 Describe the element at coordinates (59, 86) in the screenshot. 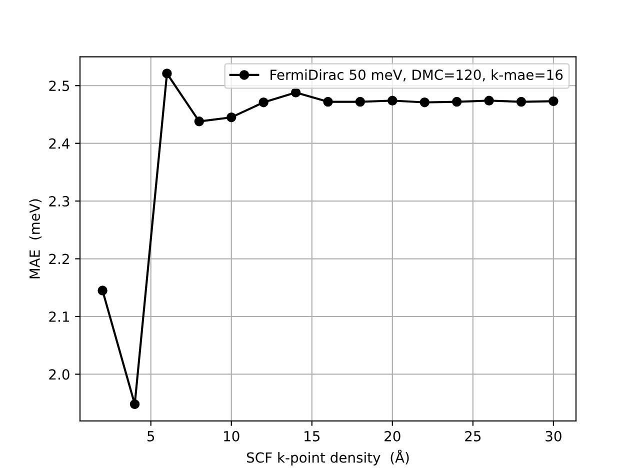

I see `y-tick-label: 2.5` at that location.